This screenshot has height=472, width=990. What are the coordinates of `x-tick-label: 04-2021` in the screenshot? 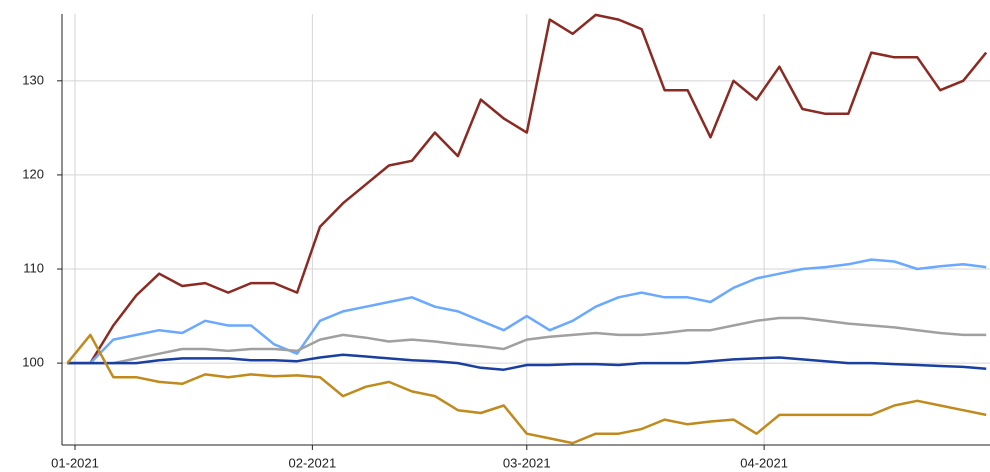 It's located at (764, 462).